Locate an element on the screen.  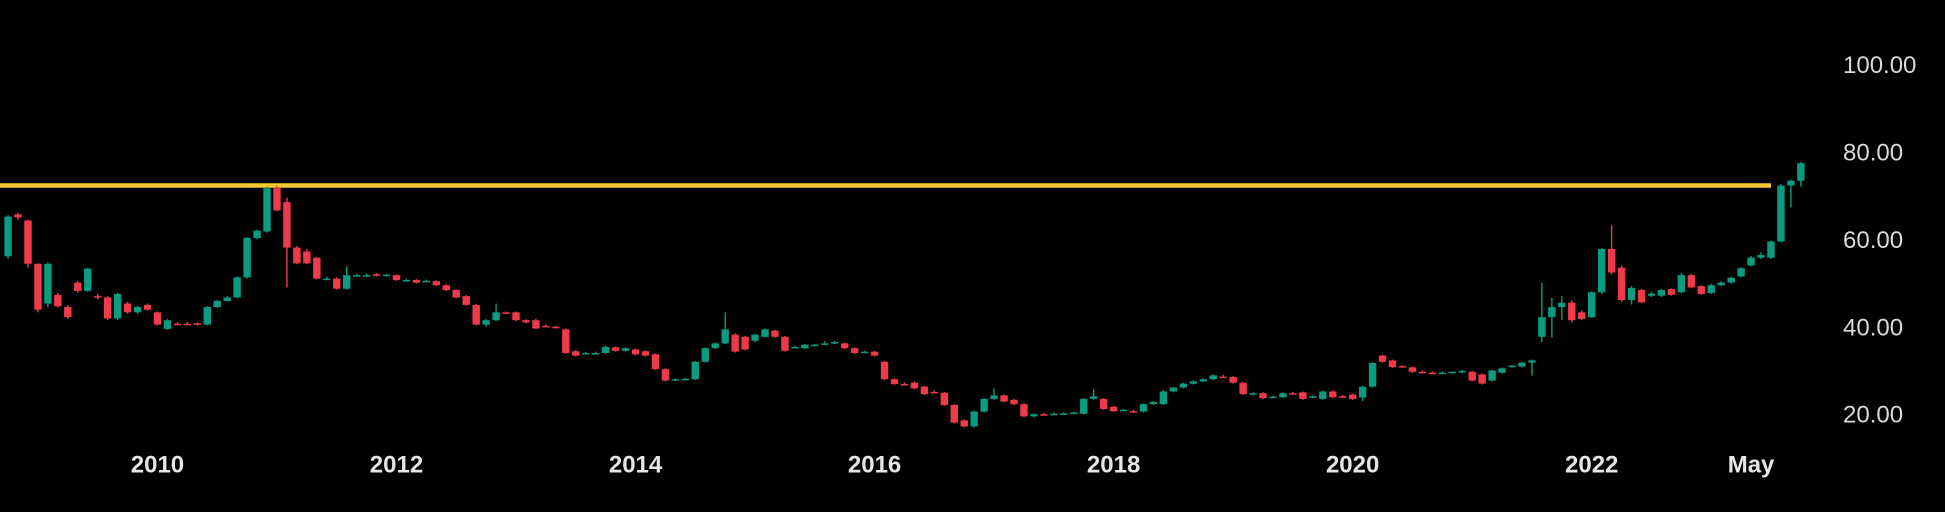
x-tick-label: 2012 is located at coordinates (396, 464).